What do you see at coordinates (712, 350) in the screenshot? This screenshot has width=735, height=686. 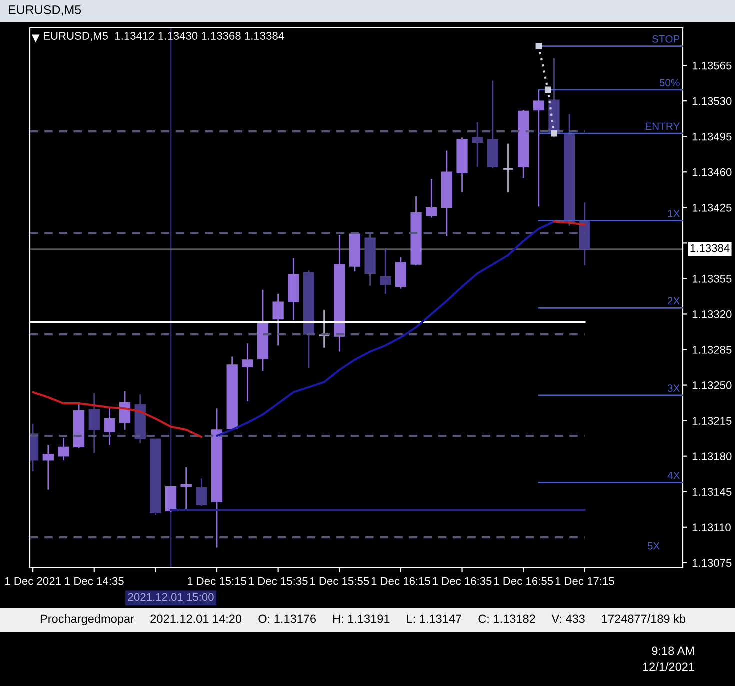 I see `y-tick-label: 1.13285` at bounding box center [712, 350].